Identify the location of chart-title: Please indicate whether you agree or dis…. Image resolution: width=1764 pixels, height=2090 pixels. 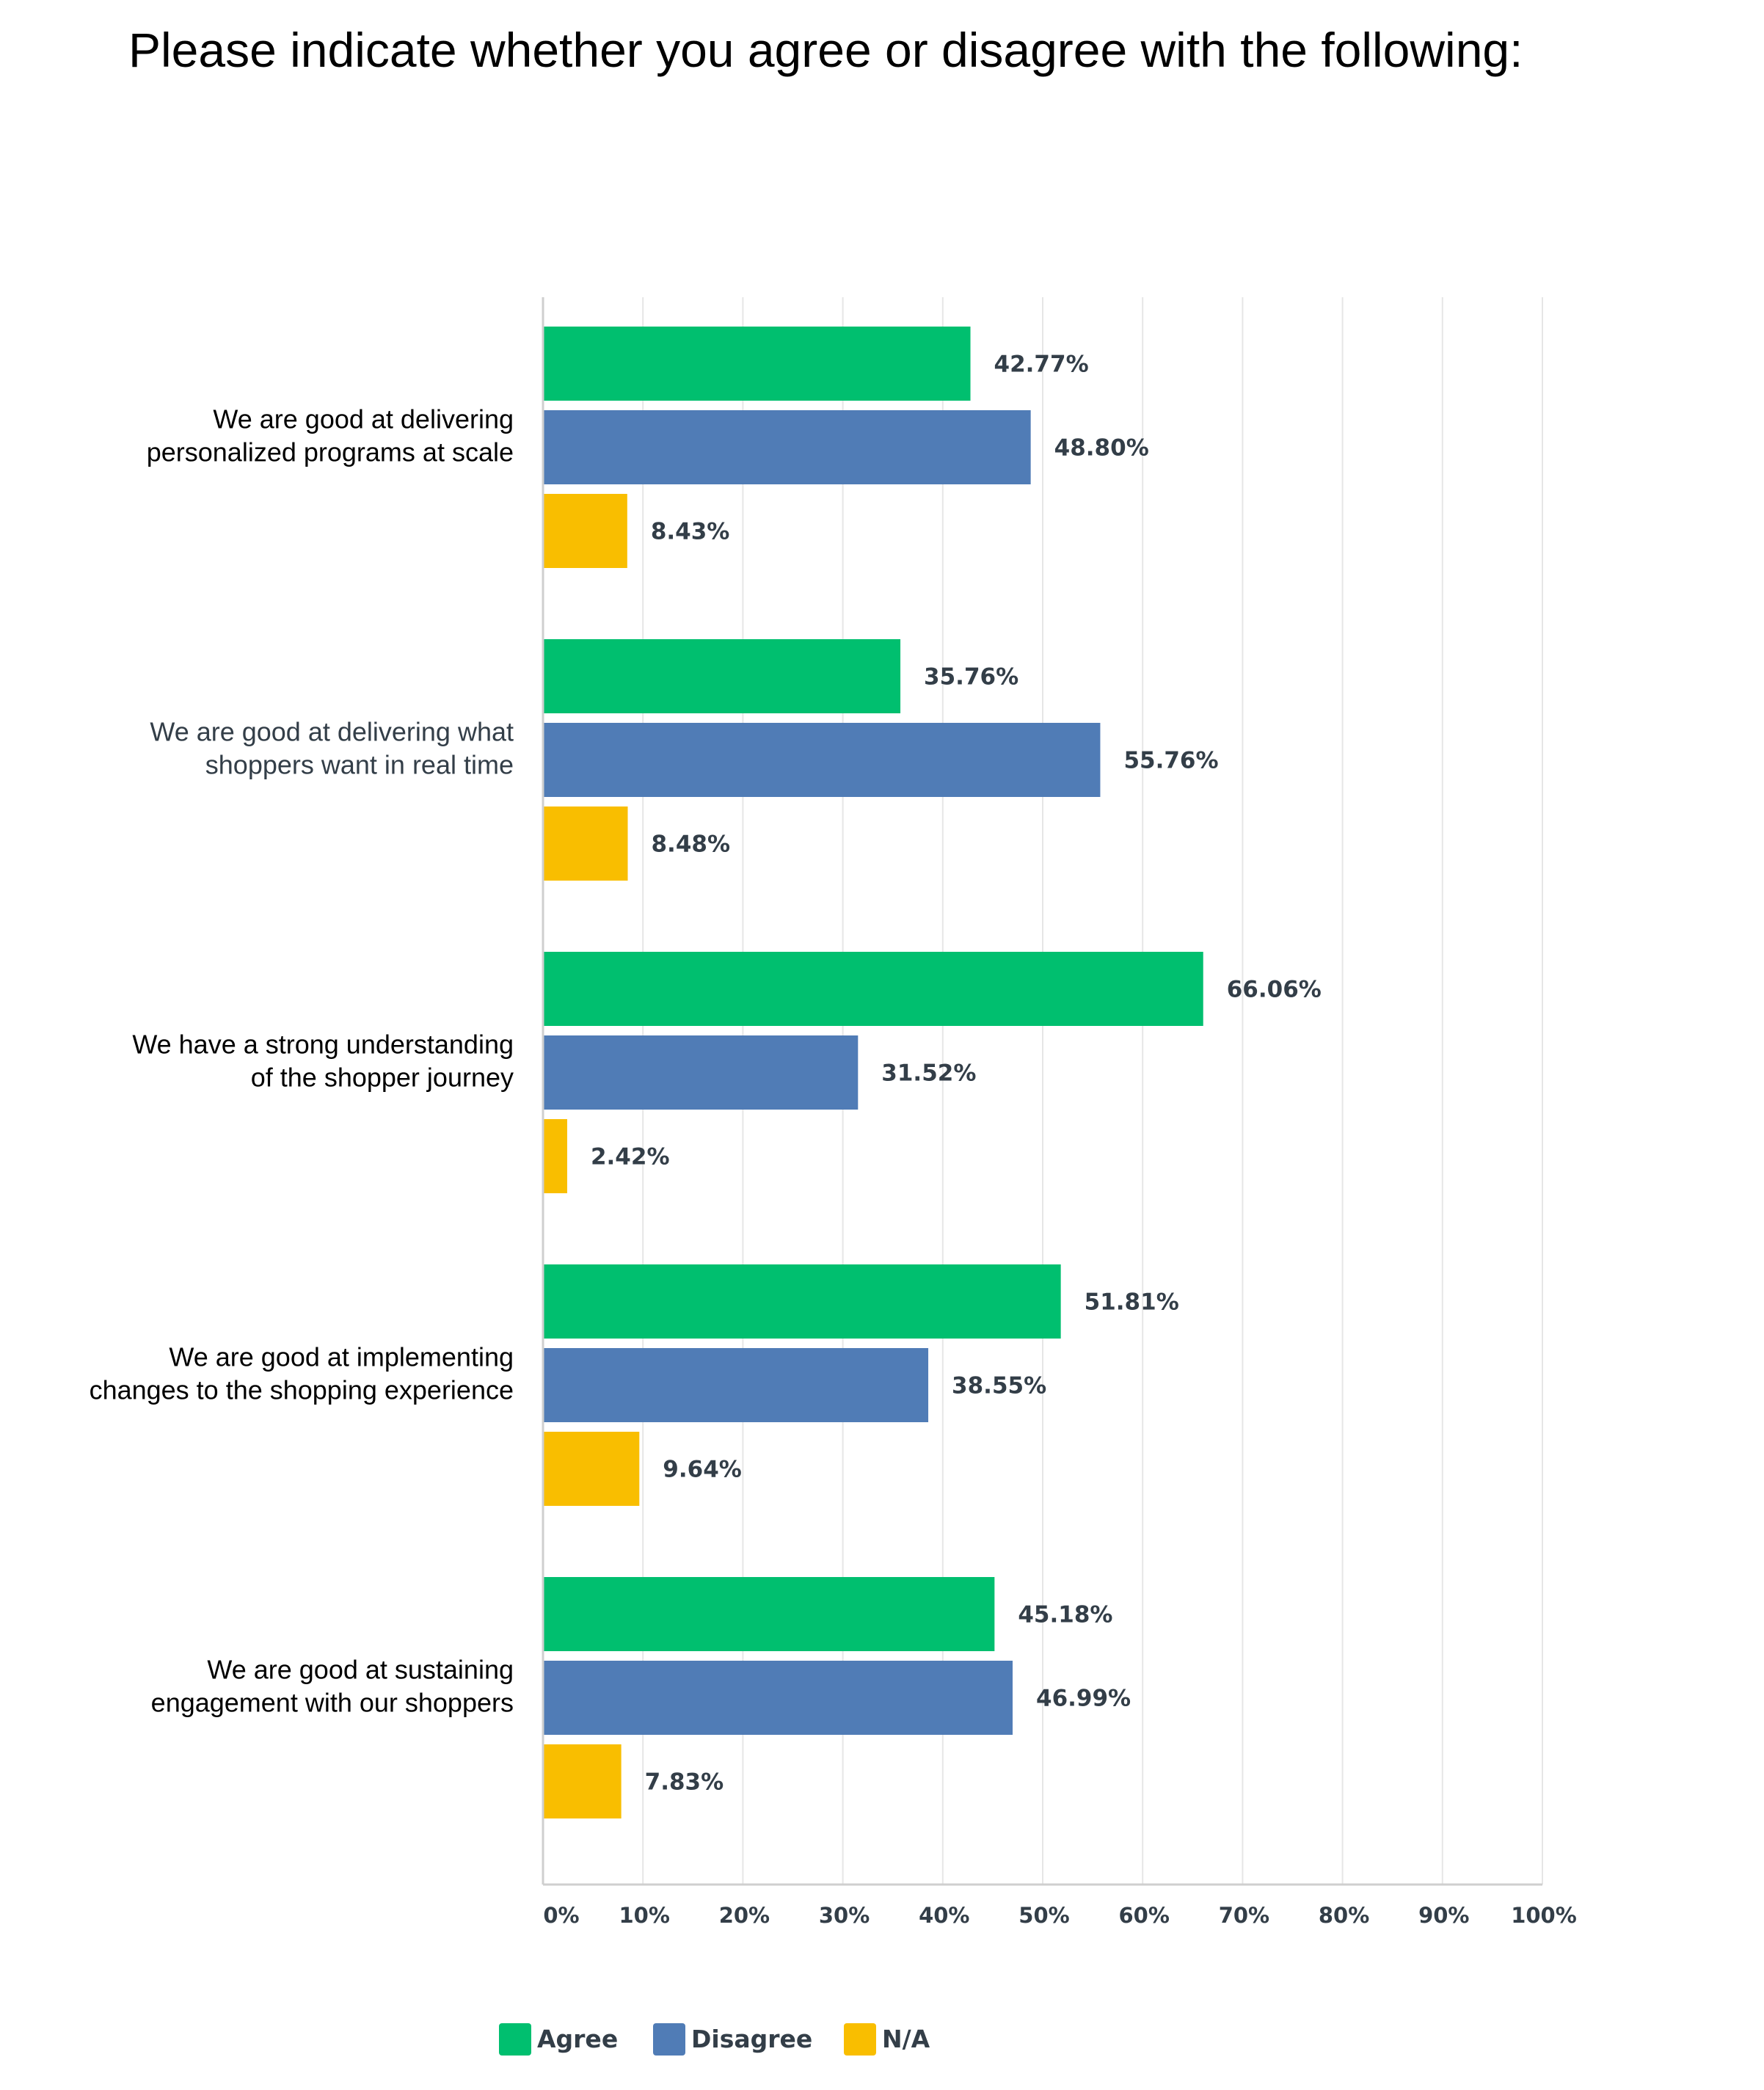
(826, 50).